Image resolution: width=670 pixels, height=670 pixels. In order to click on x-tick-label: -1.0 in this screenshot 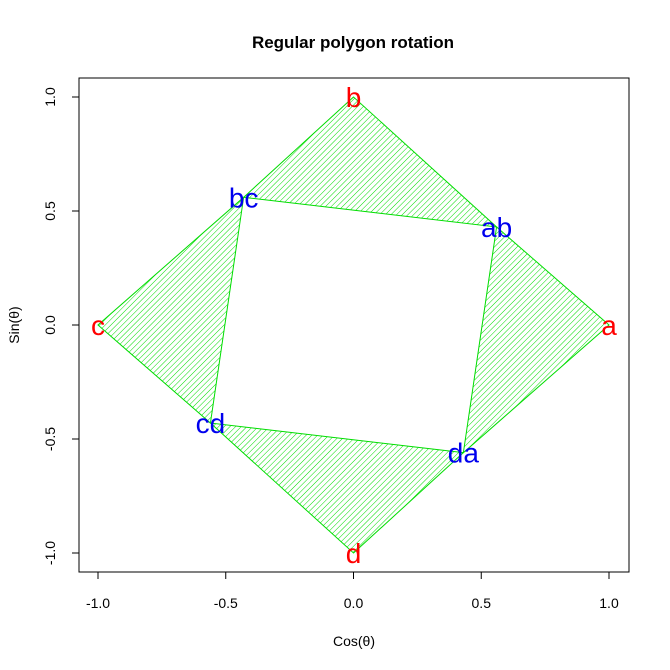, I will do `click(98, 603)`.